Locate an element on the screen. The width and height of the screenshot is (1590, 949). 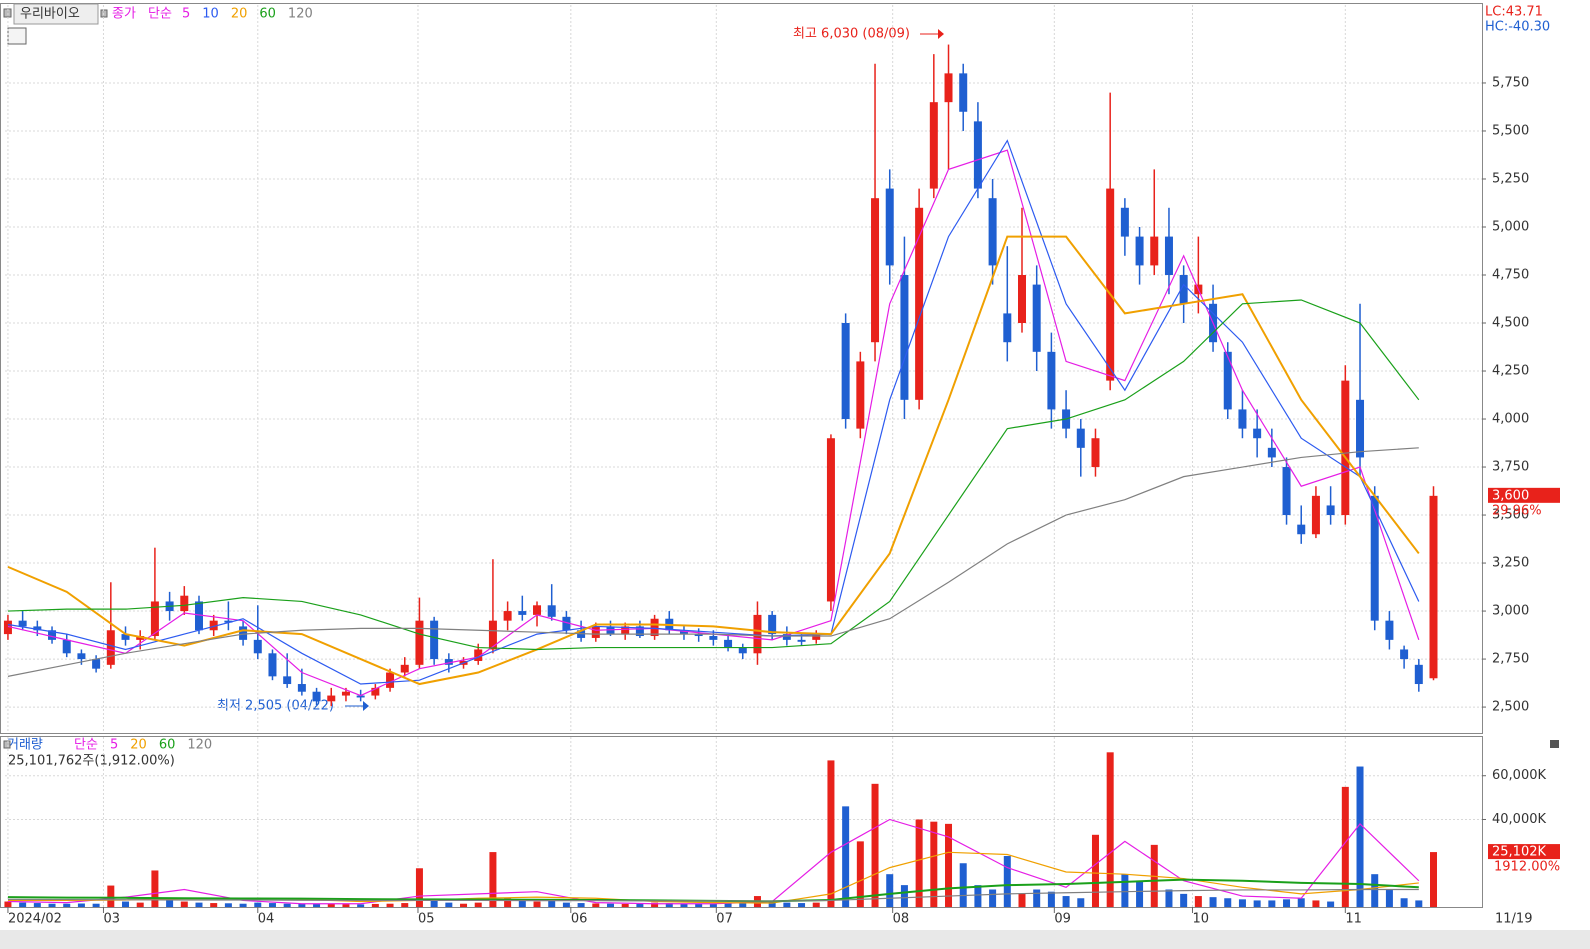
icon is located at coordinates (104, 13).